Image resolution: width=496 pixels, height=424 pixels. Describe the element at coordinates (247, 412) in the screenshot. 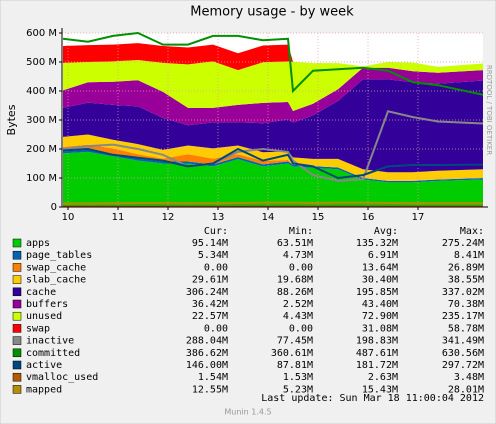

I see `footer: Munin 1.4.5` at that location.